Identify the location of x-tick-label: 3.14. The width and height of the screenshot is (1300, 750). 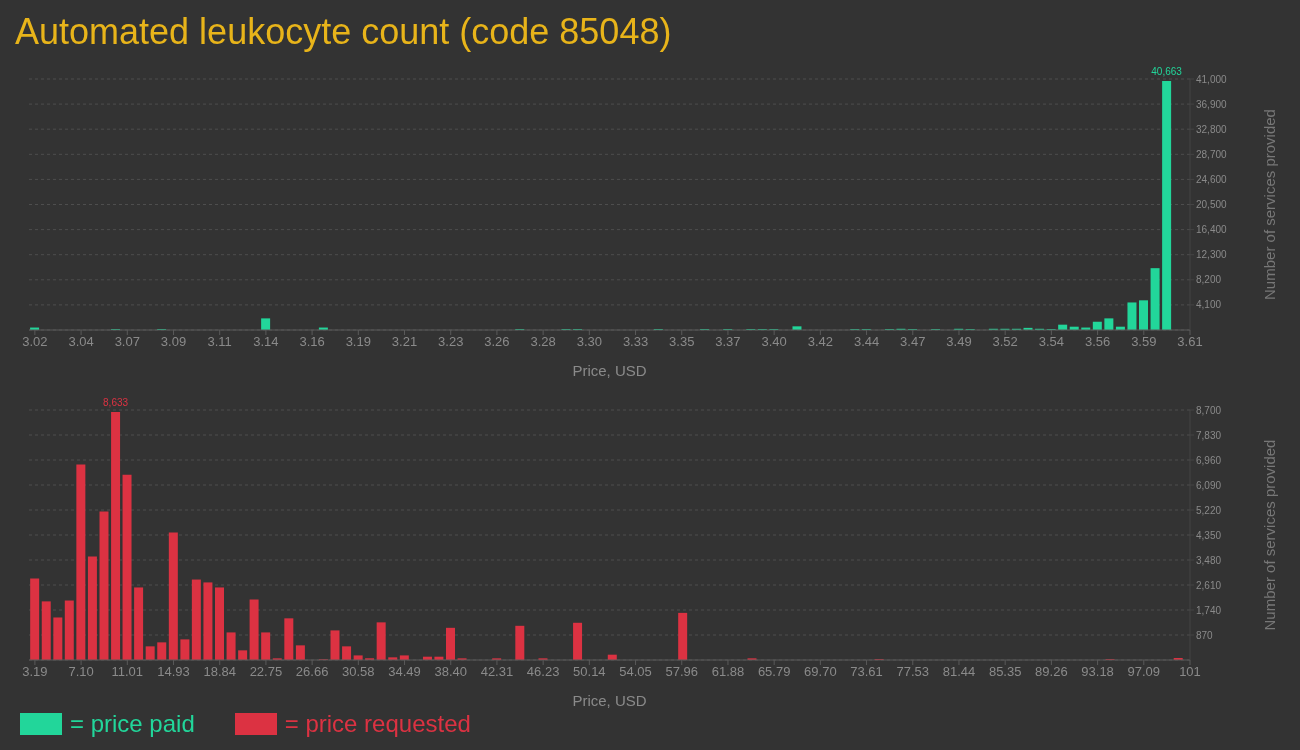
(266, 342).